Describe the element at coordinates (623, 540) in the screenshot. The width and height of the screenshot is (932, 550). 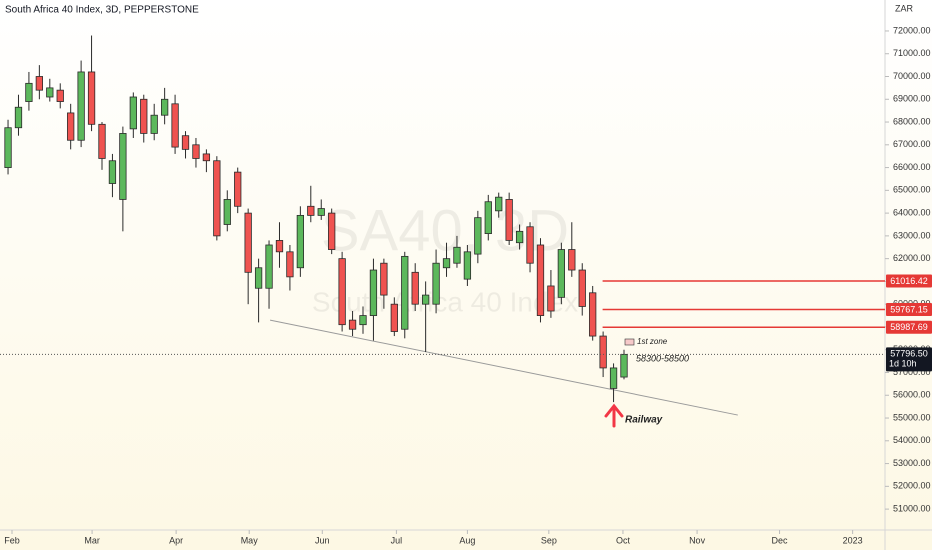
I see `x-tick-label: Oct` at that location.